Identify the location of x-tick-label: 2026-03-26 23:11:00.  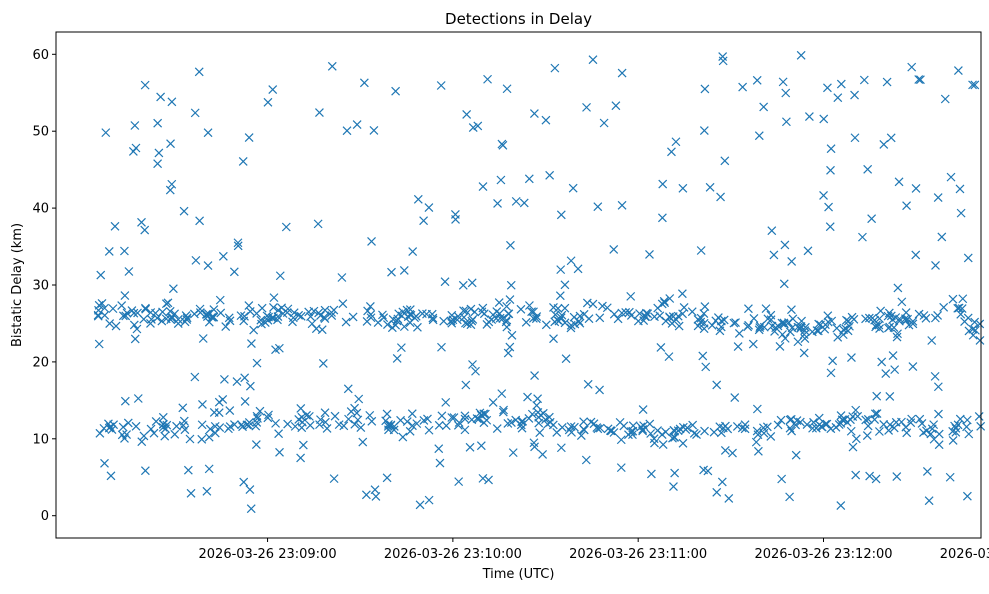
(638, 554).